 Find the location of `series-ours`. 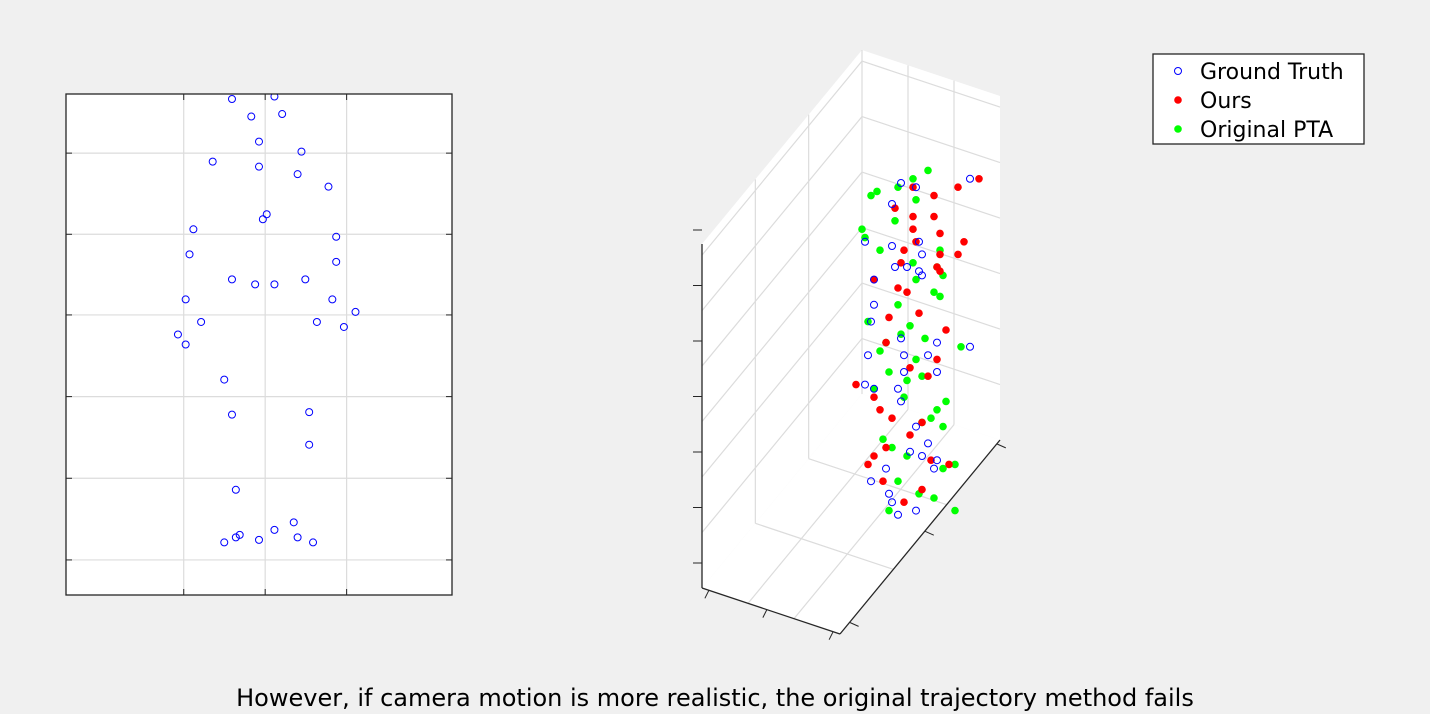

series-ours is located at coordinates (917, 341).